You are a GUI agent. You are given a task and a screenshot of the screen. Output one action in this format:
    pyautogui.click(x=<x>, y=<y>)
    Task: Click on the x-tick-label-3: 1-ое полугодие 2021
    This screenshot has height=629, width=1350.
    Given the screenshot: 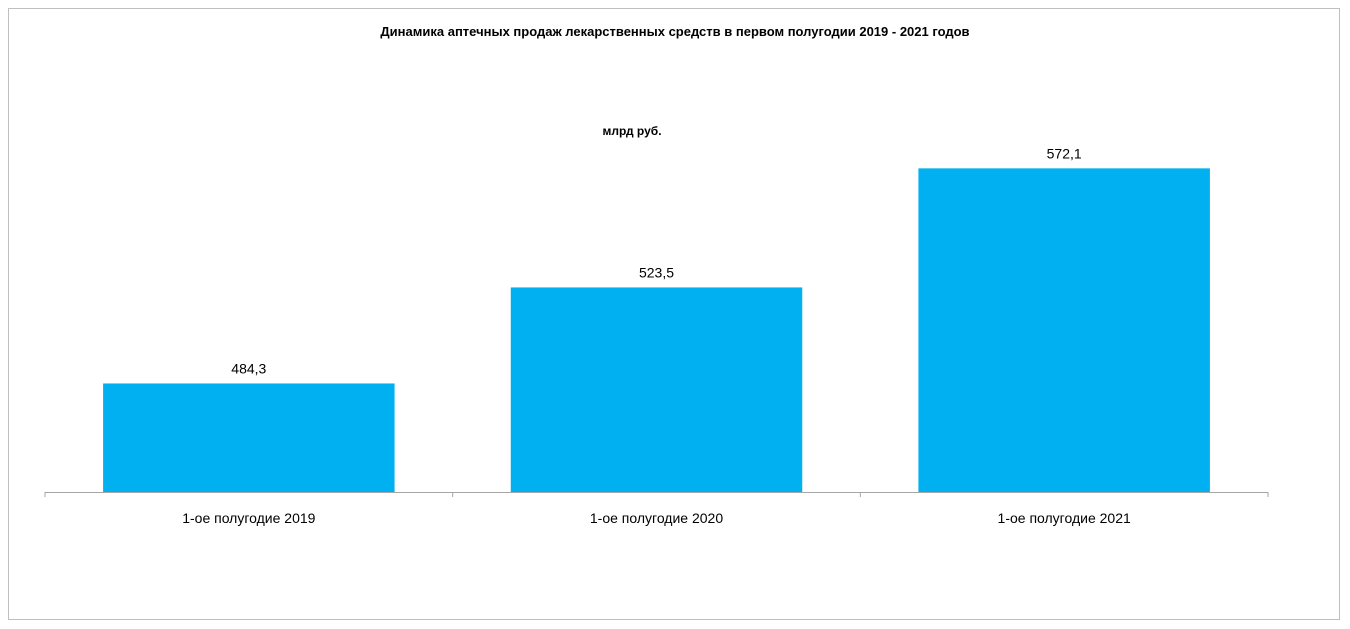 What is the action you would take?
    pyautogui.click(x=1064, y=518)
    